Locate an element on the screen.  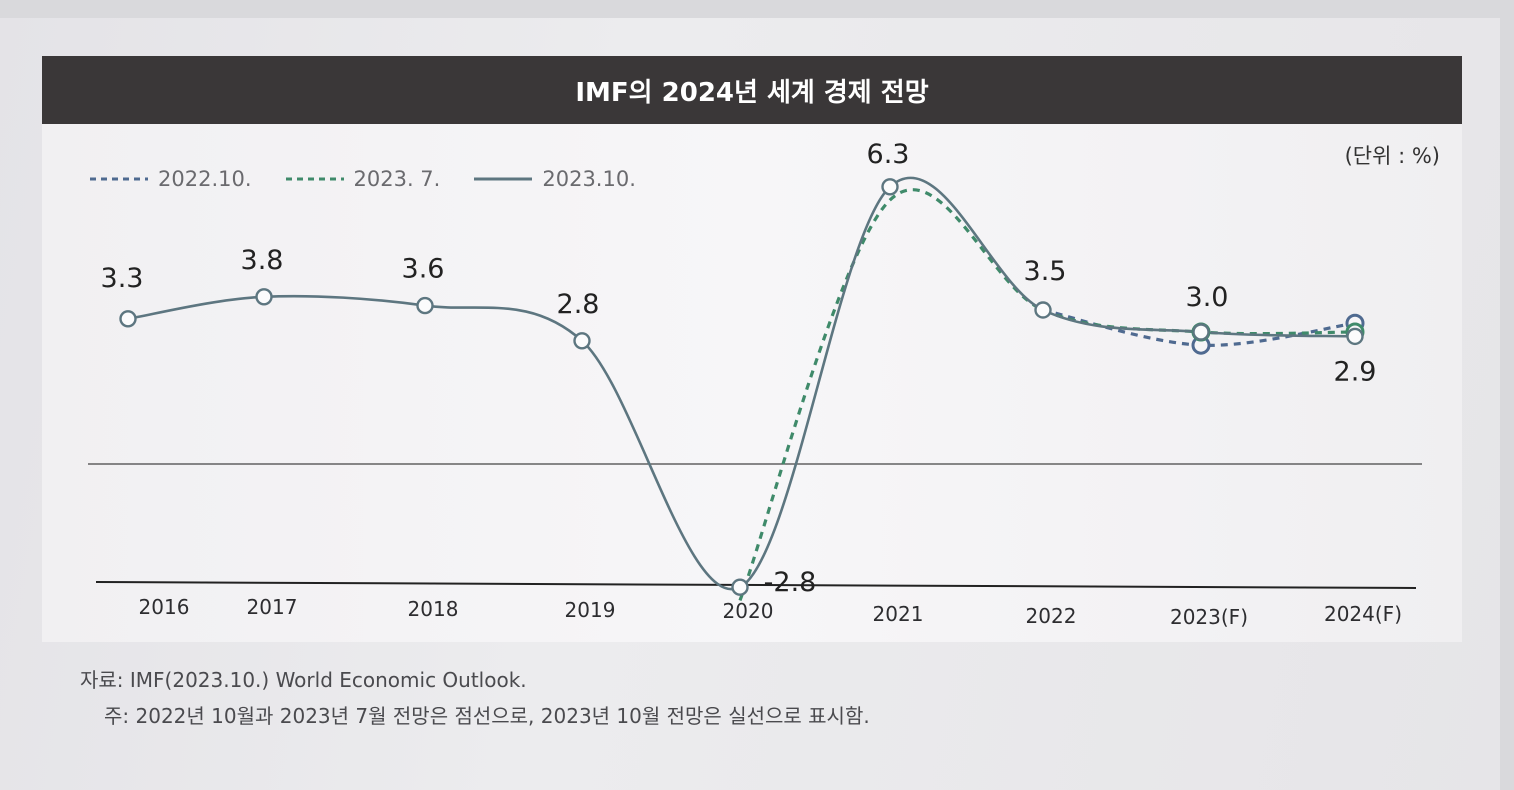
legend-label: 2023.10. is located at coordinates (589, 179).